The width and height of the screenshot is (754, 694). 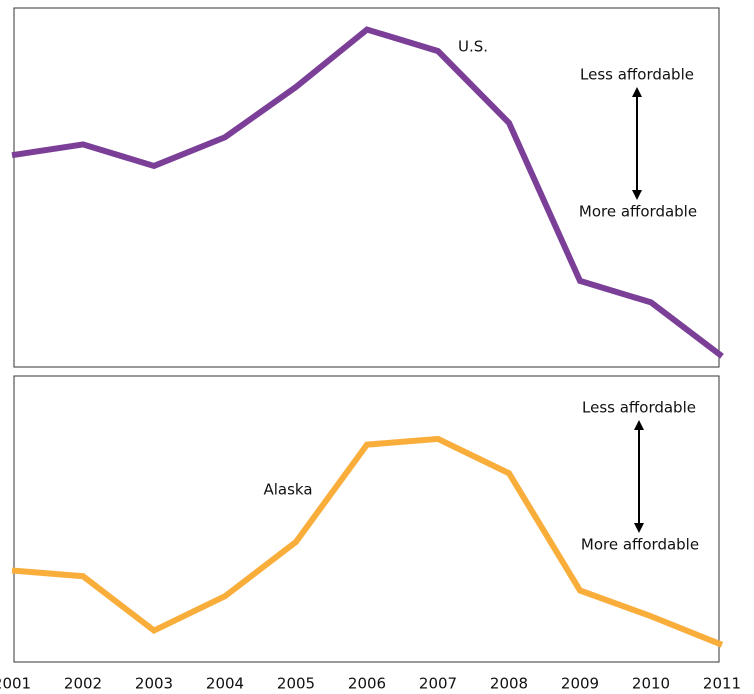 What do you see at coordinates (509, 684) in the screenshot?
I see `x-tick-label: 2008` at bounding box center [509, 684].